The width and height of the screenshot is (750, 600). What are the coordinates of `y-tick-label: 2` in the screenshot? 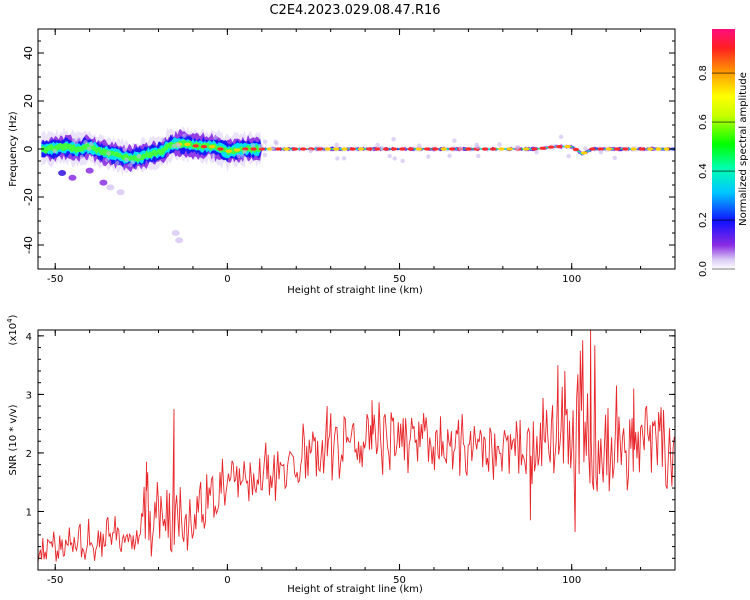 It's located at (29, 454).